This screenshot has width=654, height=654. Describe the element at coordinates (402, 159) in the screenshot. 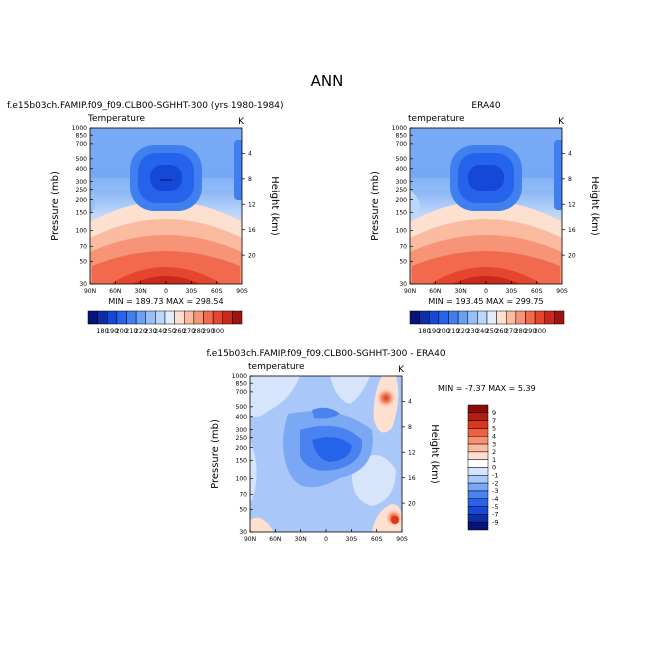

I see `y-tick-label: 500` at that location.